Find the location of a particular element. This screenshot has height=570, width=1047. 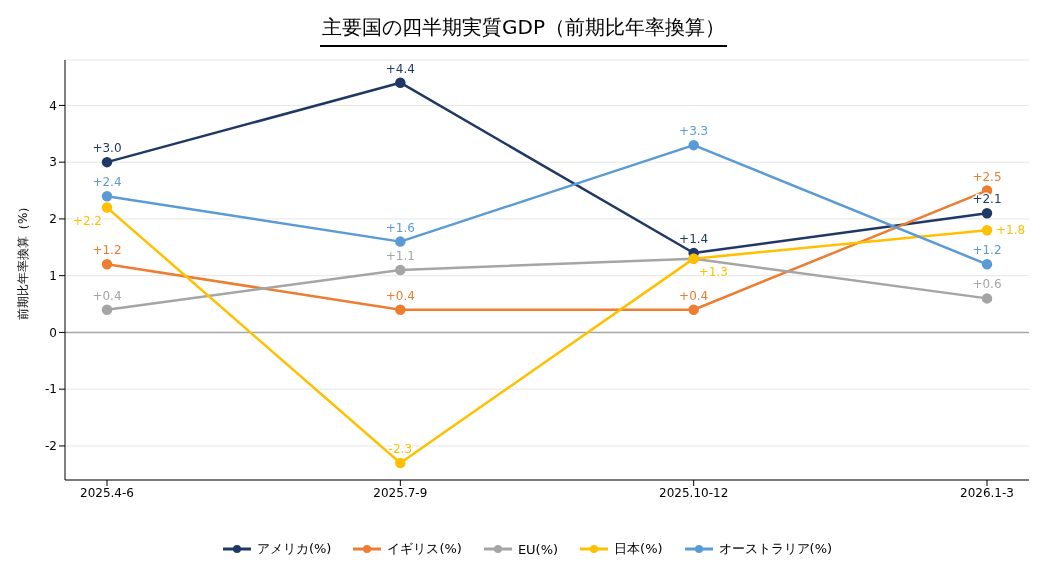

data-label: +1.3 is located at coordinates (713, 271).